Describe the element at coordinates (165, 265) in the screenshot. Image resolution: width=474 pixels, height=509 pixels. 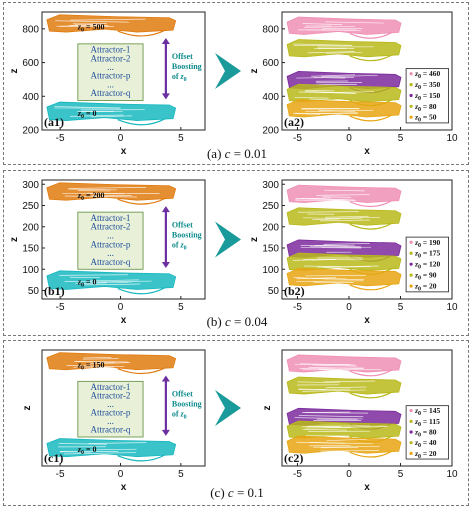
I see `boost-arrow-head-down` at that location.